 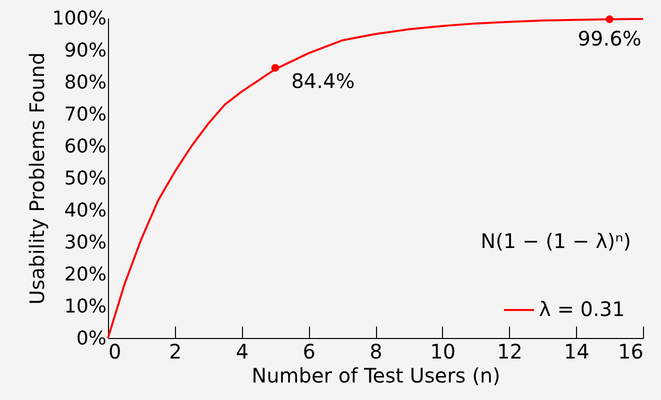 What do you see at coordinates (85, 211) in the screenshot?
I see `y-tick-label: 40%` at bounding box center [85, 211].